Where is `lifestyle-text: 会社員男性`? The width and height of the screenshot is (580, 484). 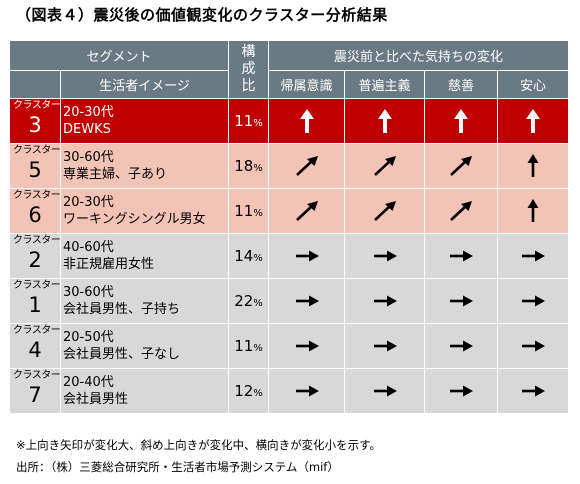
lifestyle-text: 会社員男性 is located at coordinates (96, 399).